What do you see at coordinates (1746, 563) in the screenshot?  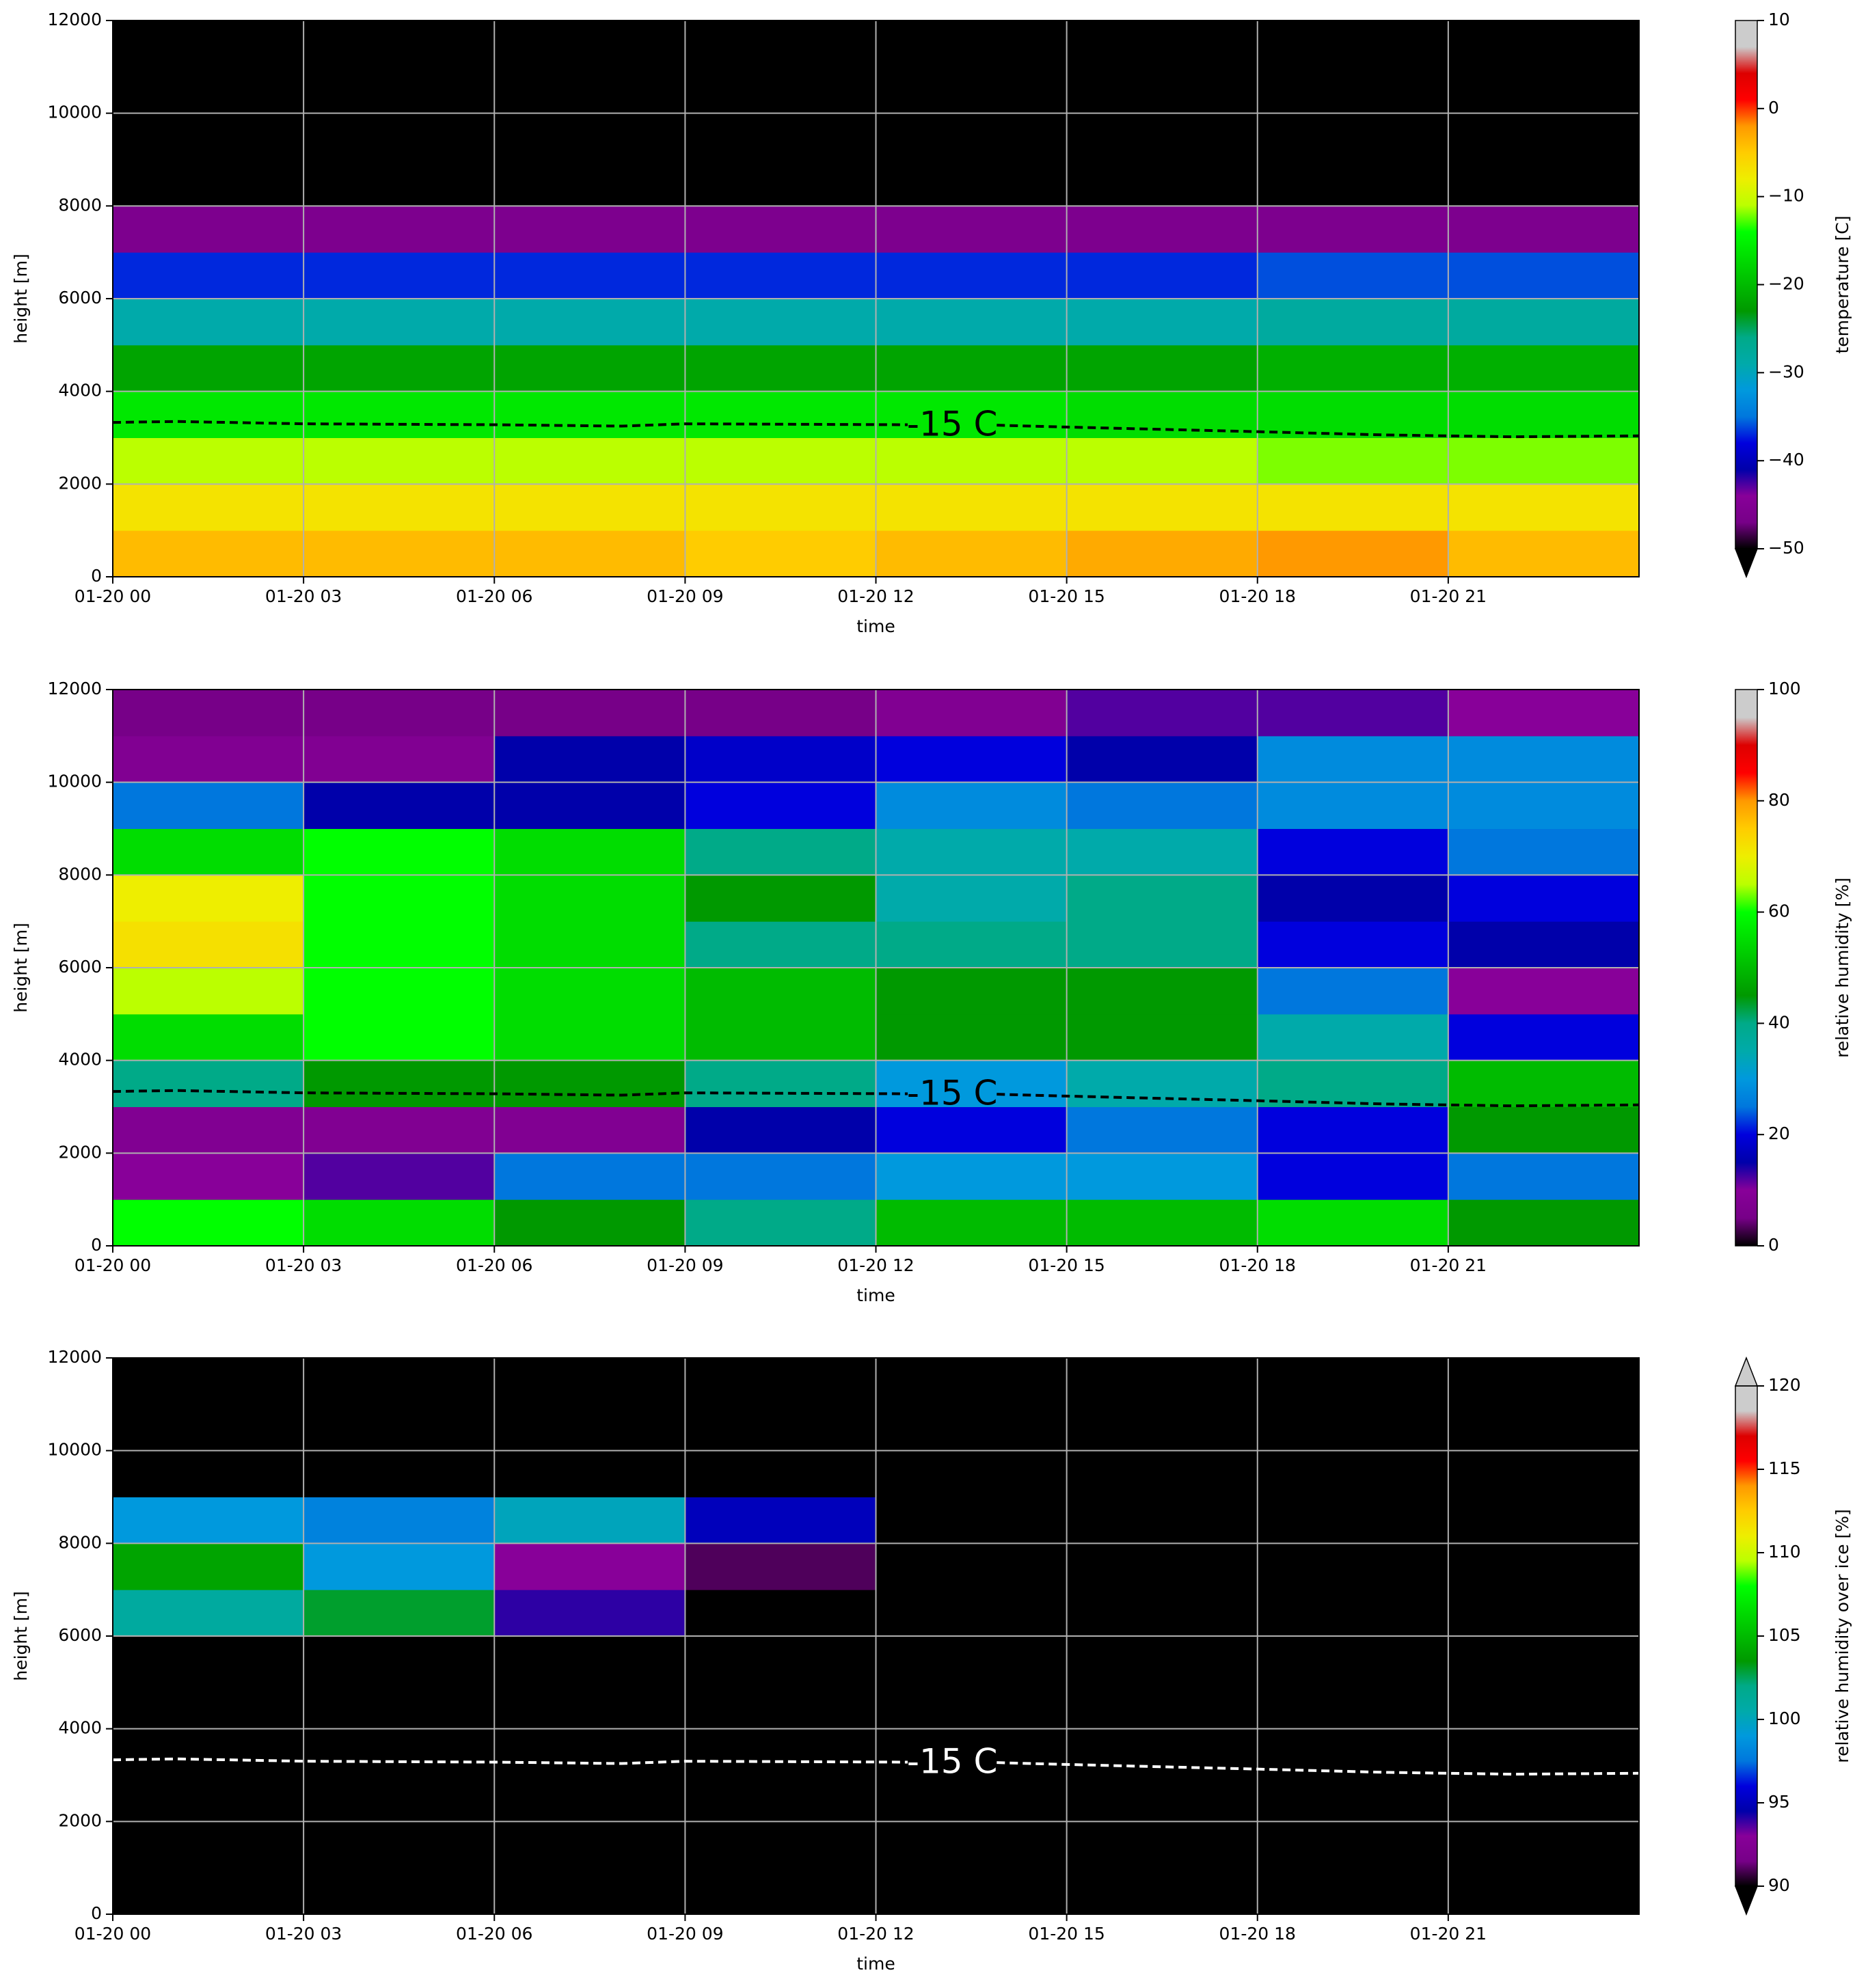 I see `colorbar-extend` at bounding box center [1746, 563].